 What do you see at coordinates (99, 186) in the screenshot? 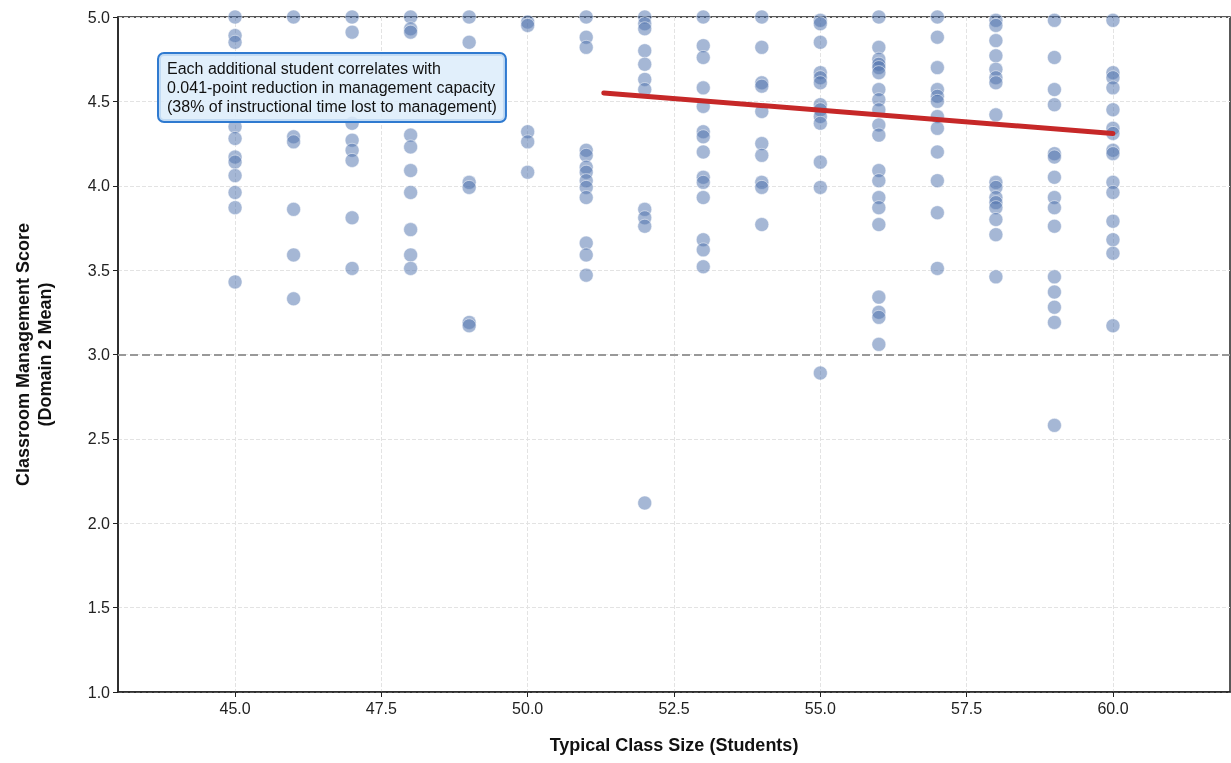
I see `y-tick-label: 4.0` at bounding box center [99, 186].